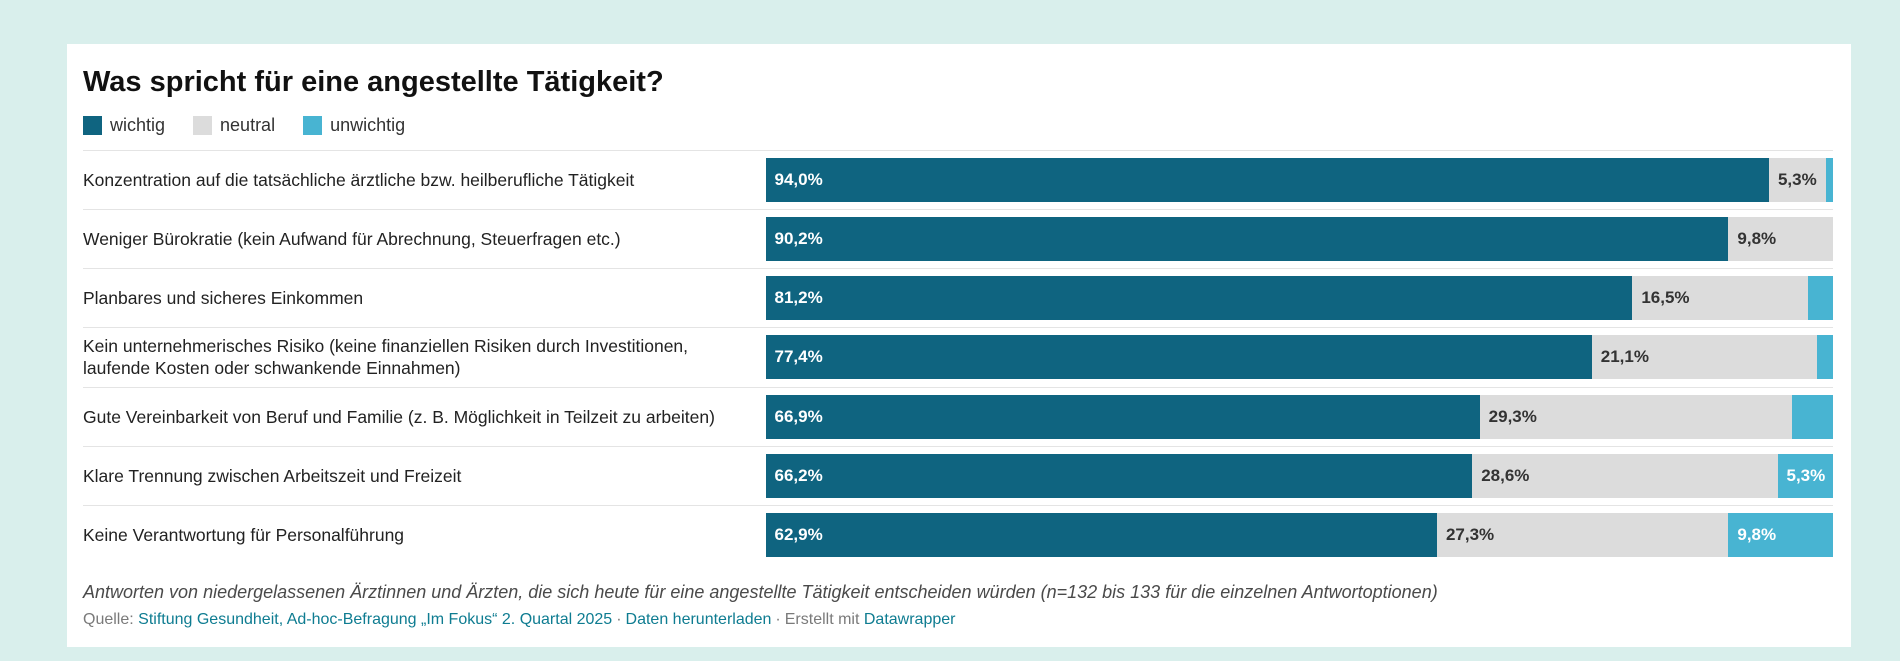 This screenshot has width=1900, height=661. I want to click on download-link: Daten herunterladen, so click(698, 619).